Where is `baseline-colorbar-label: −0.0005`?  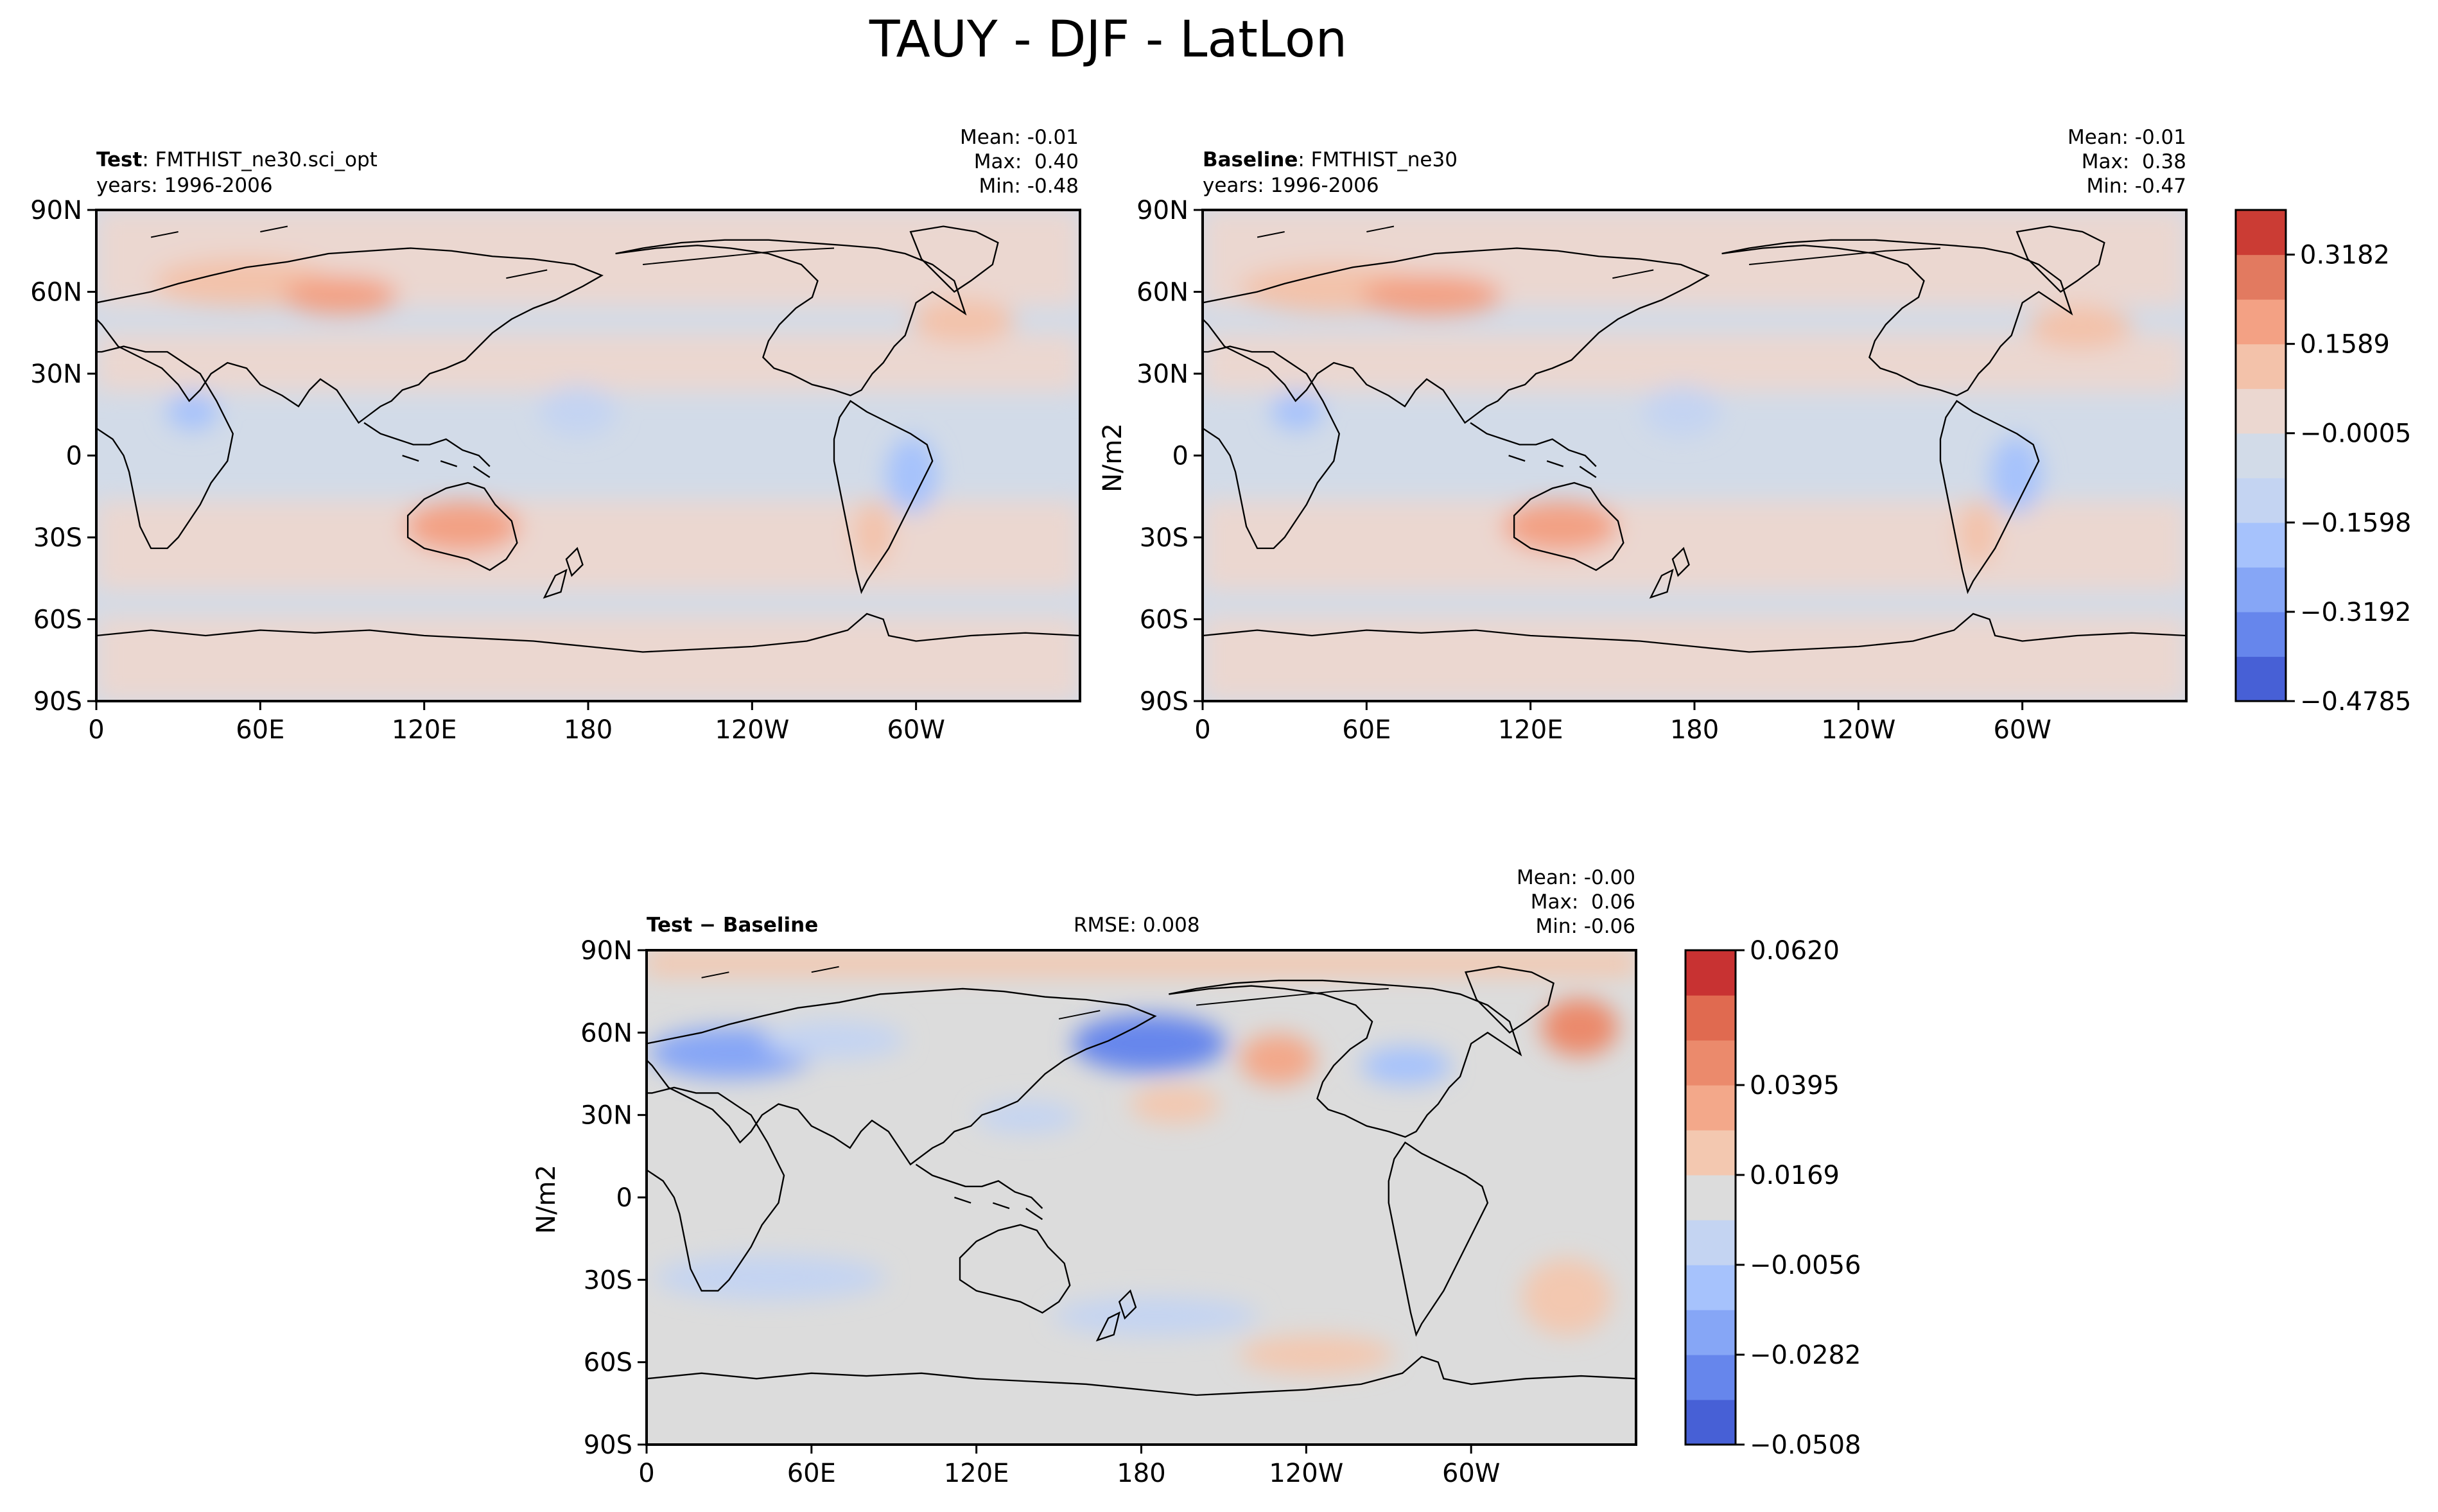
baseline-colorbar-label: −0.0005 is located at coordinates (2355, 434).